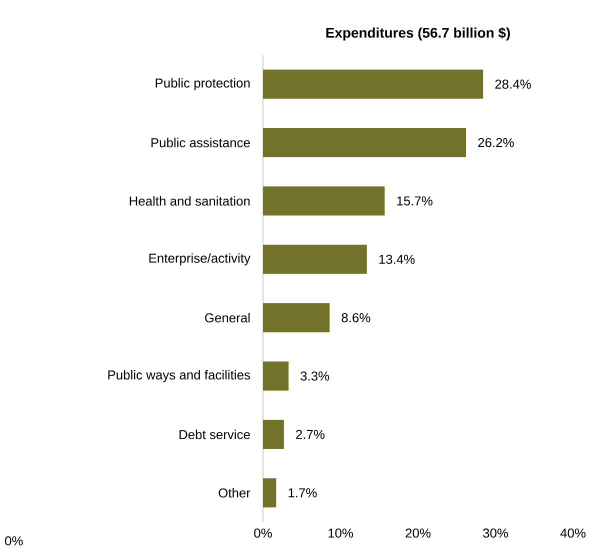 The height and width of the screenshot is (552, 595). I want to click on data-label: 13.4%, so click(397, 259).